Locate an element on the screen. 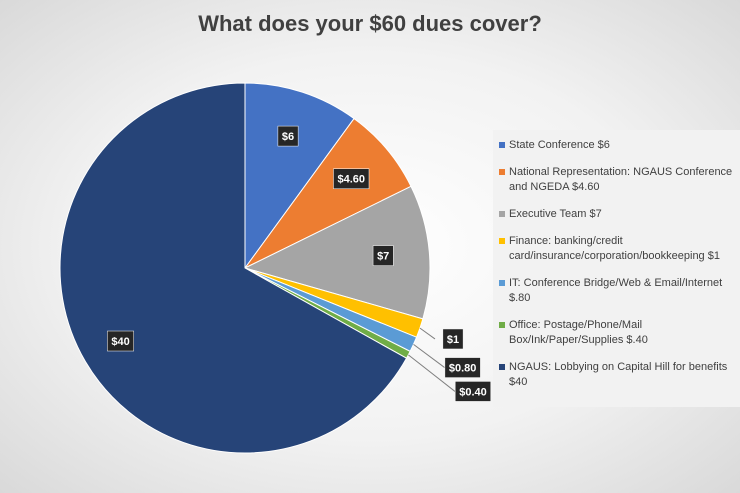 The image size is (740, 493). data-label-group: $0.80 is located at coordinates (462, 367).